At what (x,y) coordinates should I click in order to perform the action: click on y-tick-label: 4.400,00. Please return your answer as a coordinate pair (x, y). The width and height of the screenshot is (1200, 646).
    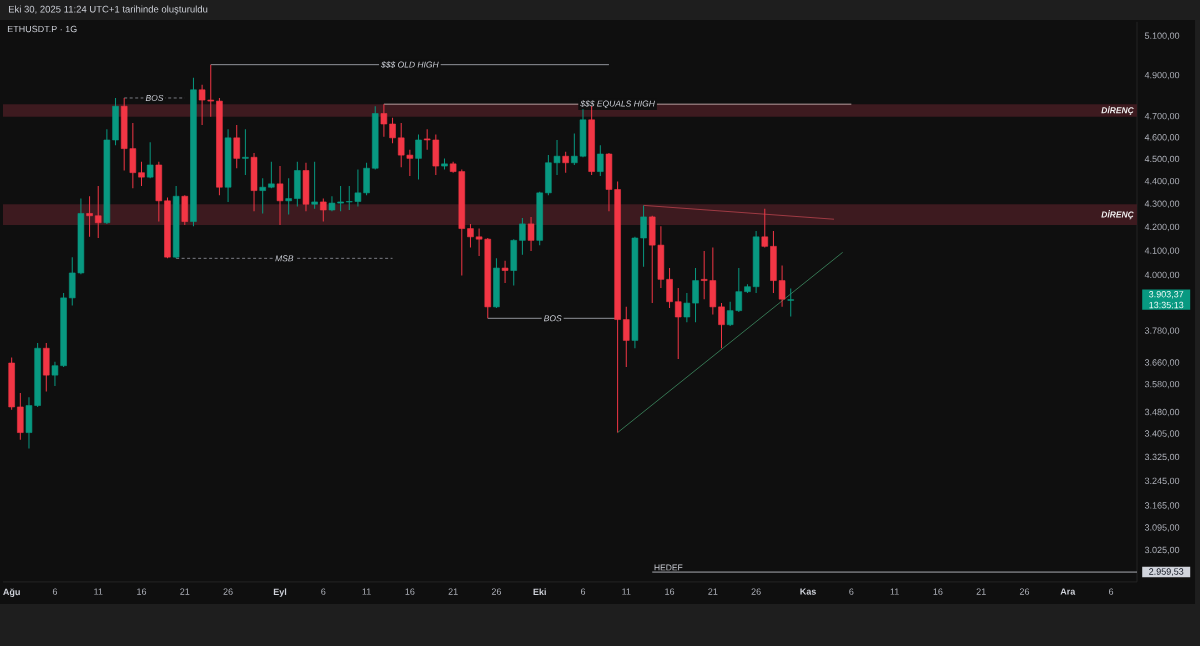
    Looking at the image, I should click on (1162, 181).